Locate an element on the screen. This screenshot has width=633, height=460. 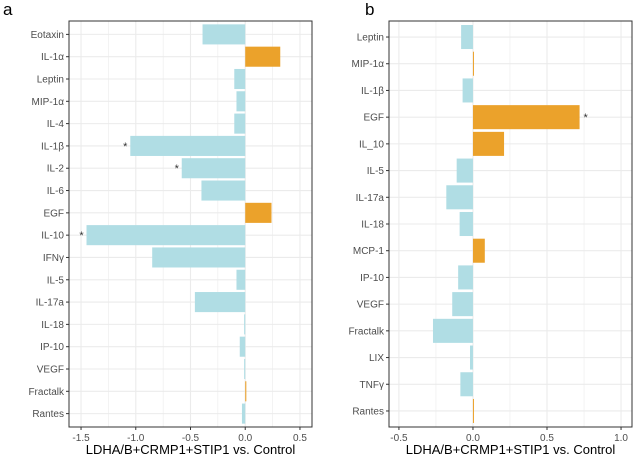
bar-TNFγ is located at coordinates (466, 384).